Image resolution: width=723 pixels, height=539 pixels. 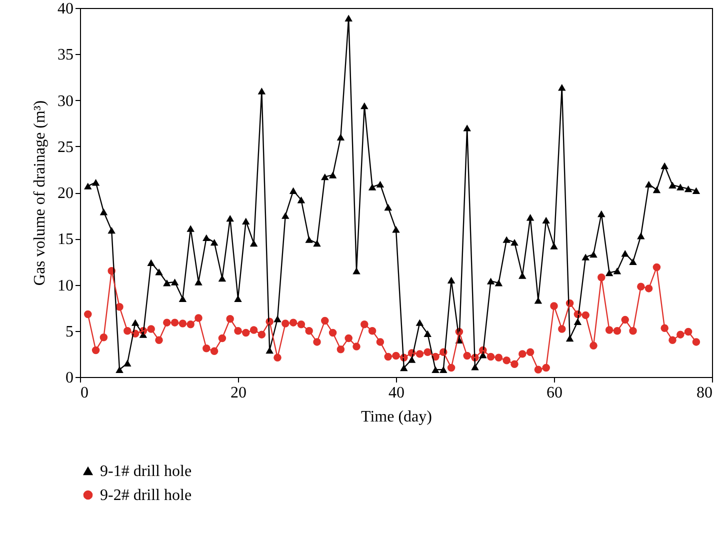 I want to click on y-tick-label: 35, so click(x=66, y=55).